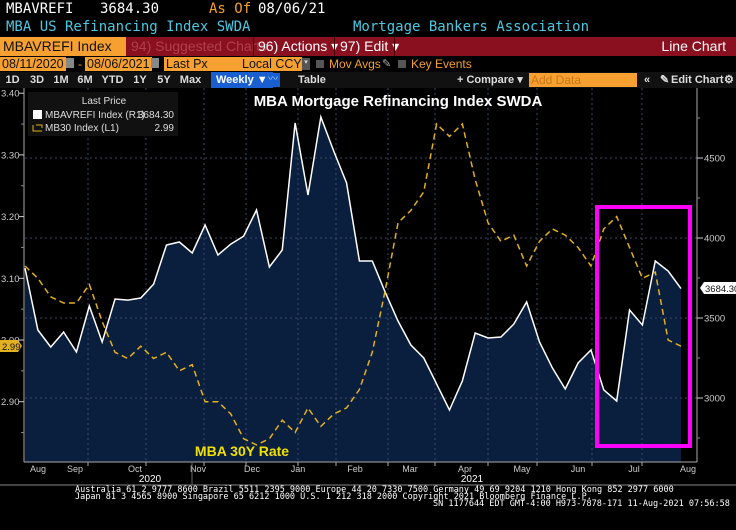 The image size is (736, 530). What do you see at coordinates (402, 64) in the screenshot?
I see `key-events-checkbox` at bounding box center [402, 64].